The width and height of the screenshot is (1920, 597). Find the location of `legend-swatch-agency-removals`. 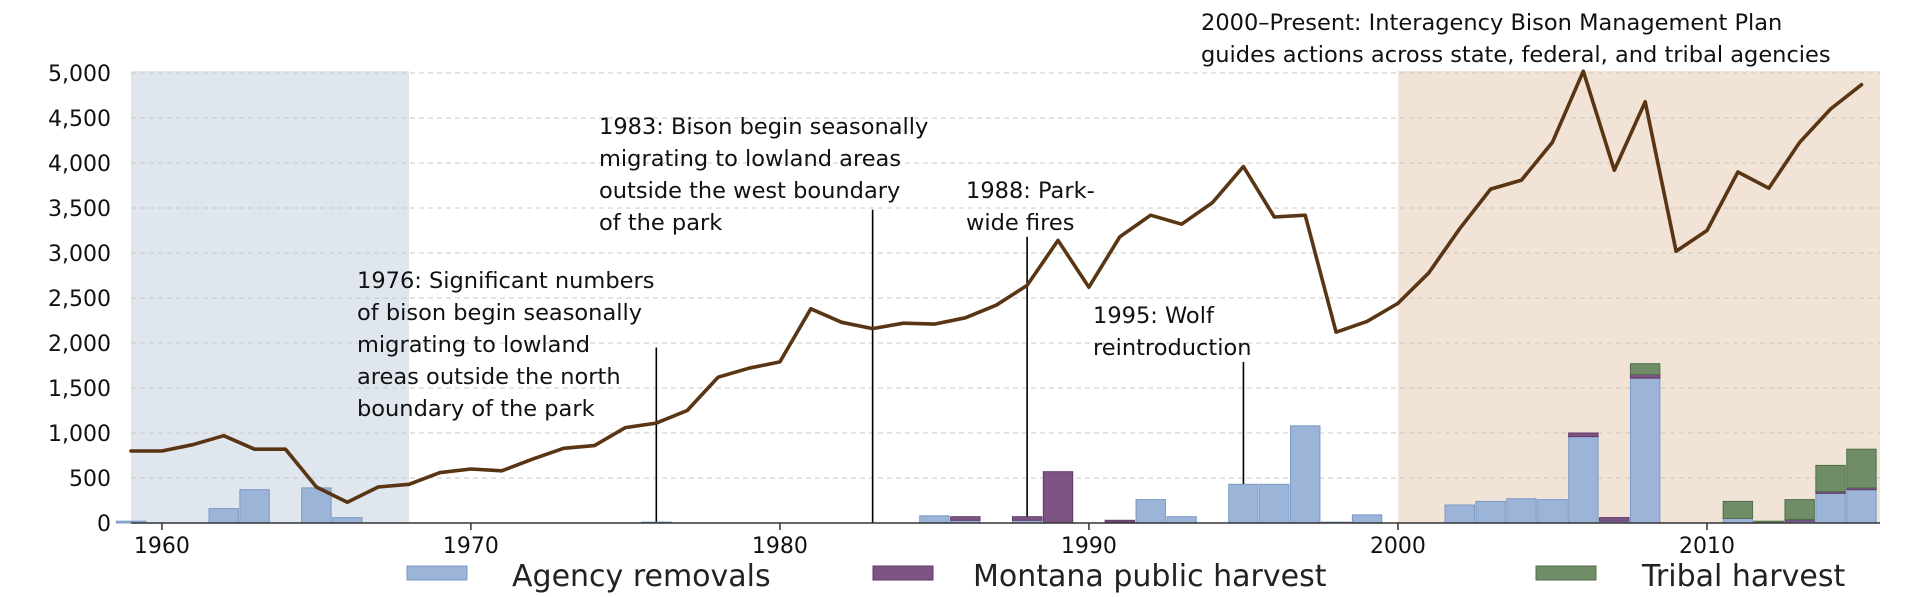

legend-swatch-agency-removals is located at coordinates (437, 573).